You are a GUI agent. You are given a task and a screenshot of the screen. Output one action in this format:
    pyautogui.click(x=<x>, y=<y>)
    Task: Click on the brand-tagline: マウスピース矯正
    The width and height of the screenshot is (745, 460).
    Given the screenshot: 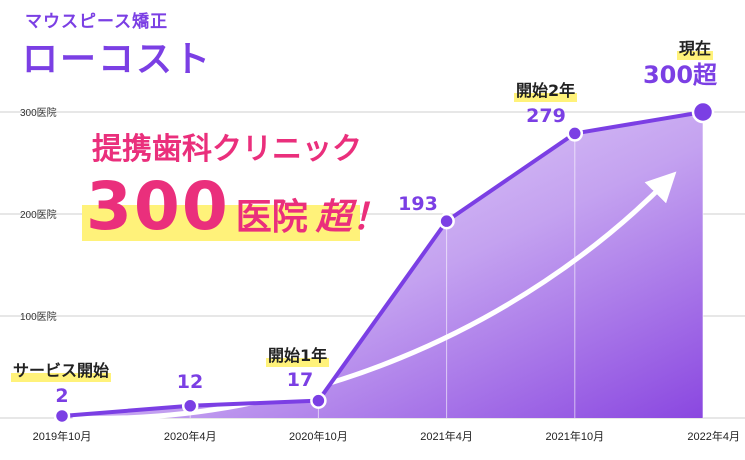 What is the action you would take?
    pyautogui.click(x=97, y=22)
    